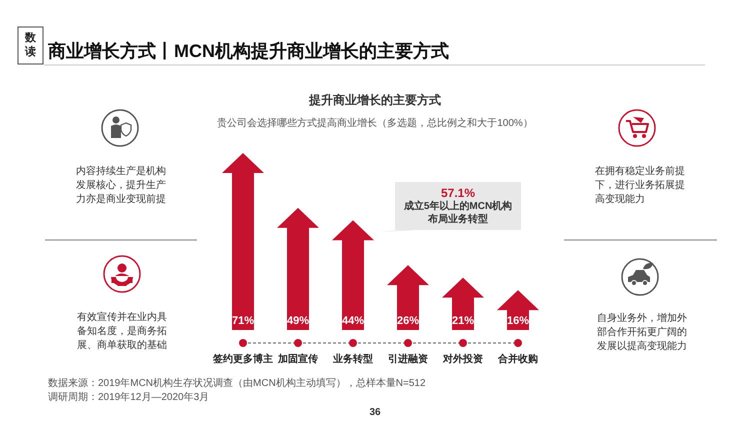 The image size is (750, 422). Describe the element at coordinates (248, 51) in the screenshot. I see `chart-title: 商业增长方式丨MCN机构提升商业增长的主要方式` at that location.